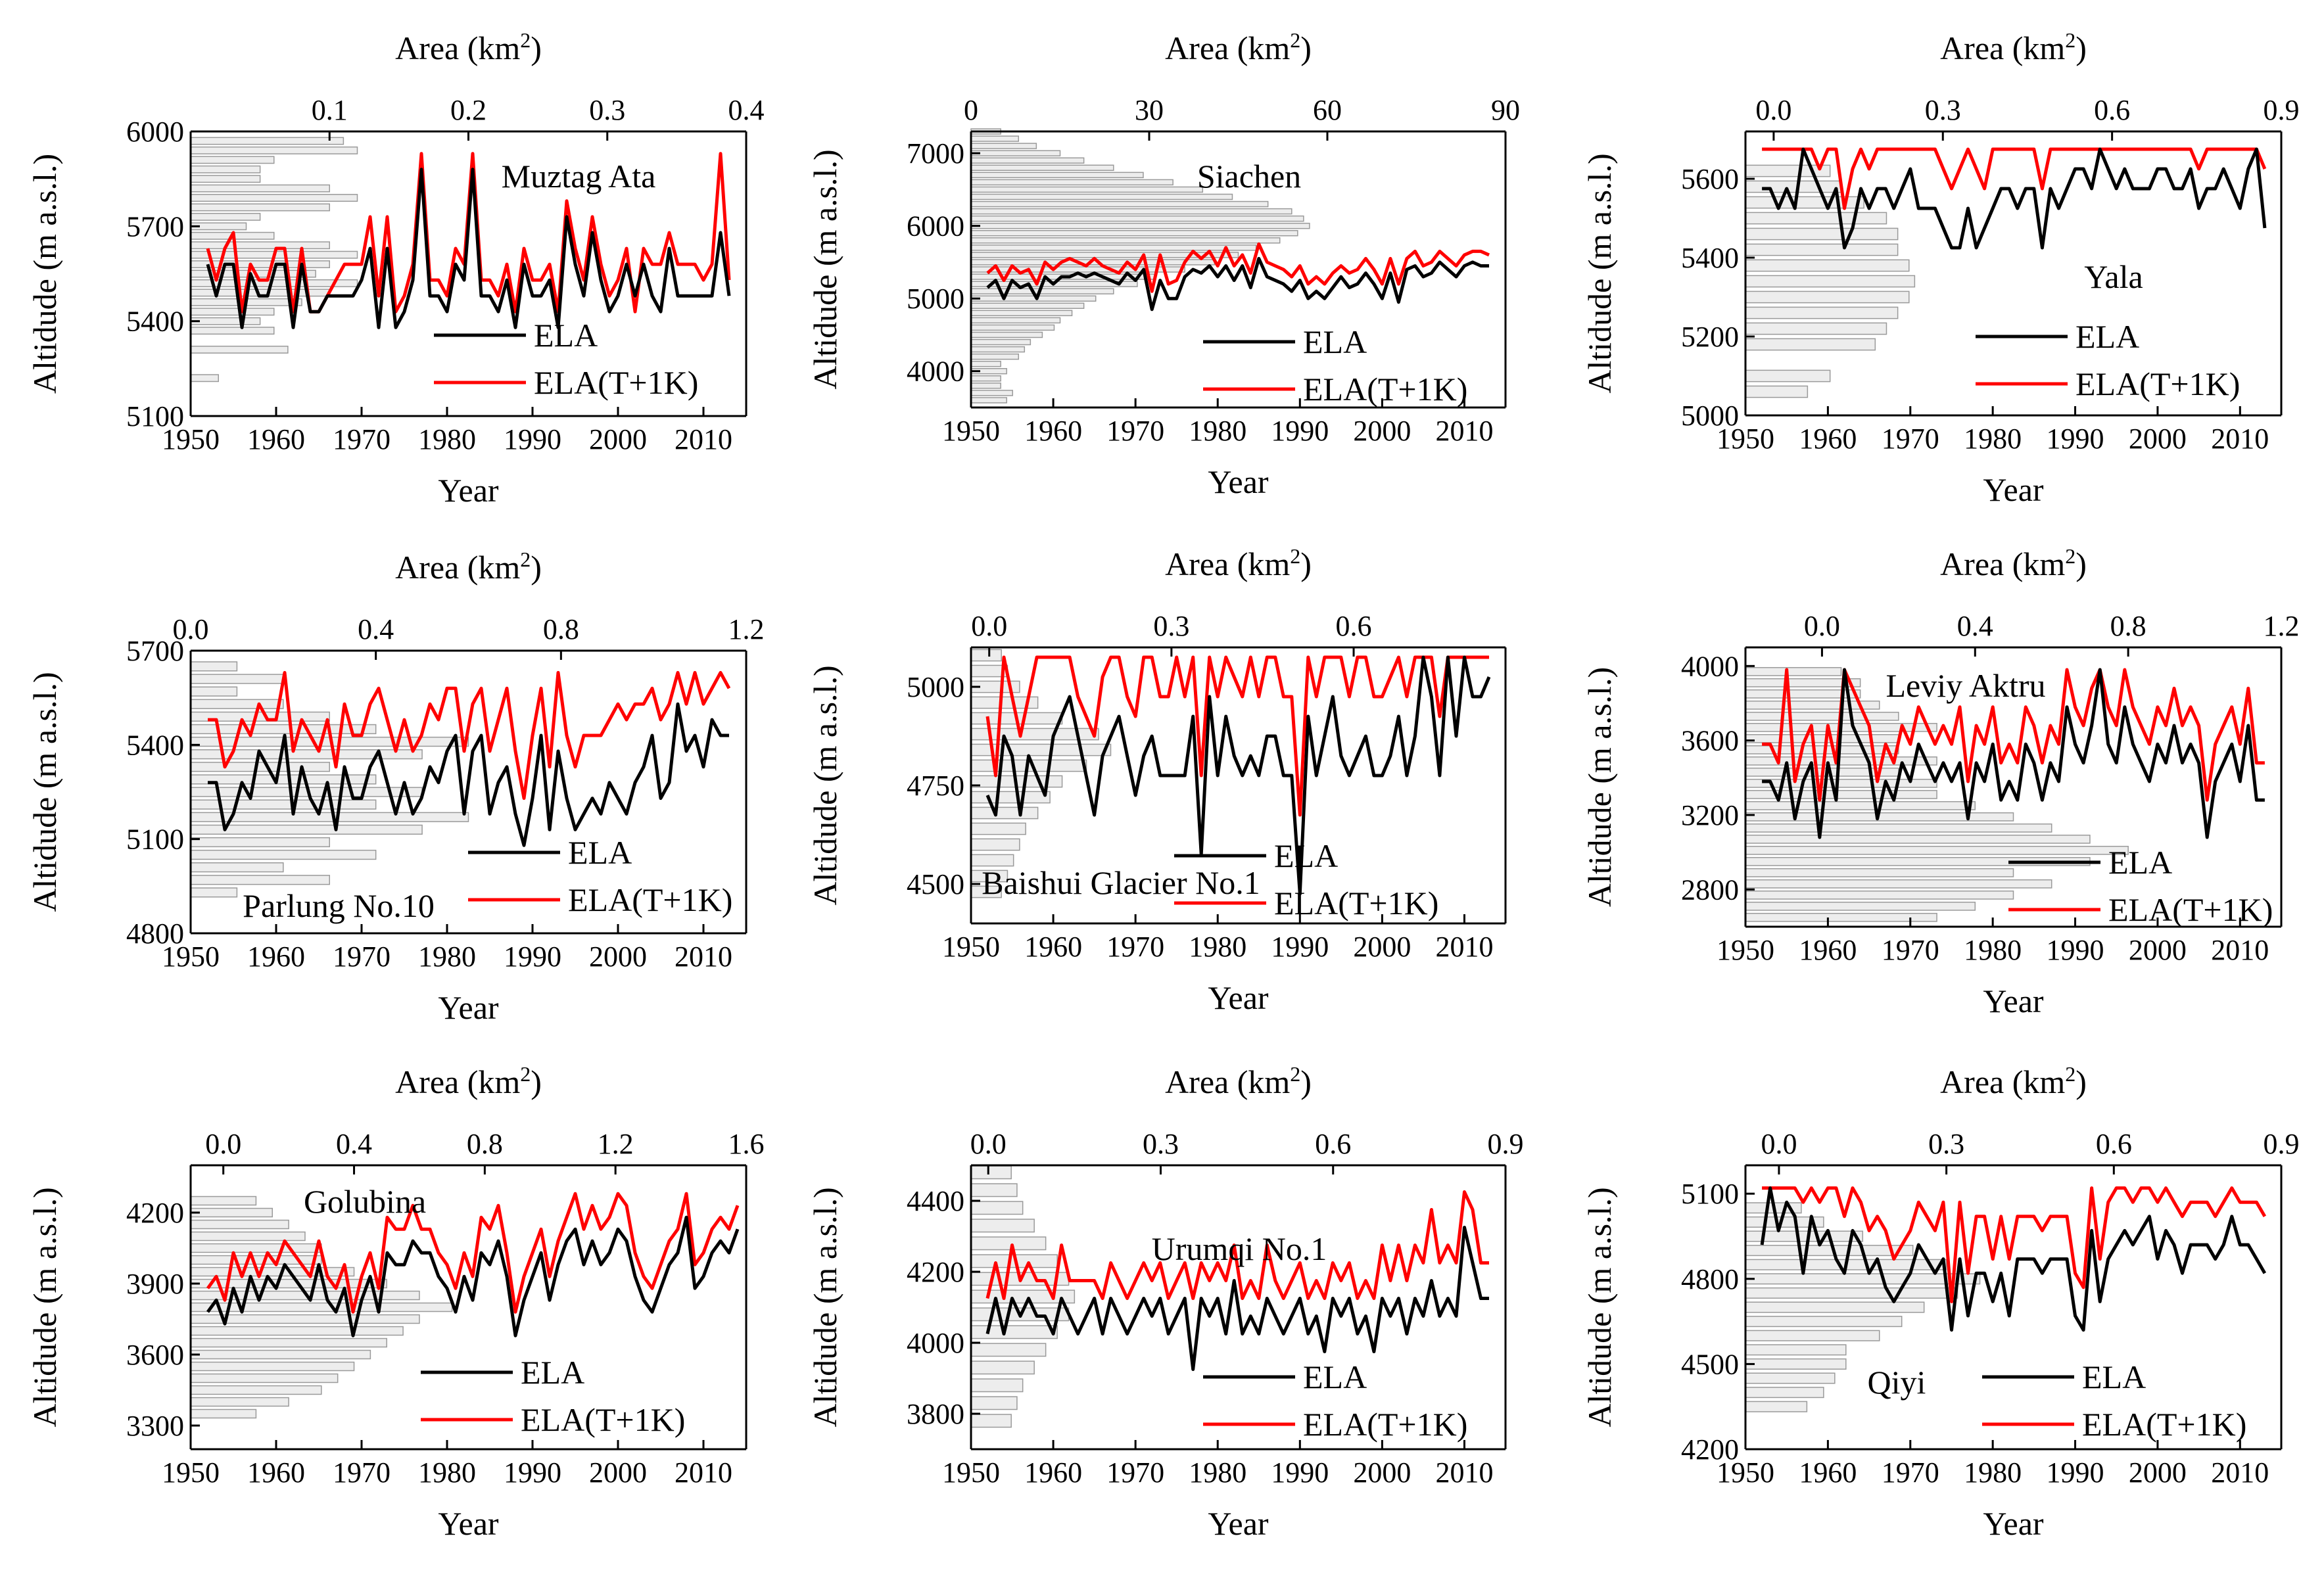 The width and height of the screenshot is (2324, 1580). I want to click on y-tick-label: 6000, so click(935, 226).